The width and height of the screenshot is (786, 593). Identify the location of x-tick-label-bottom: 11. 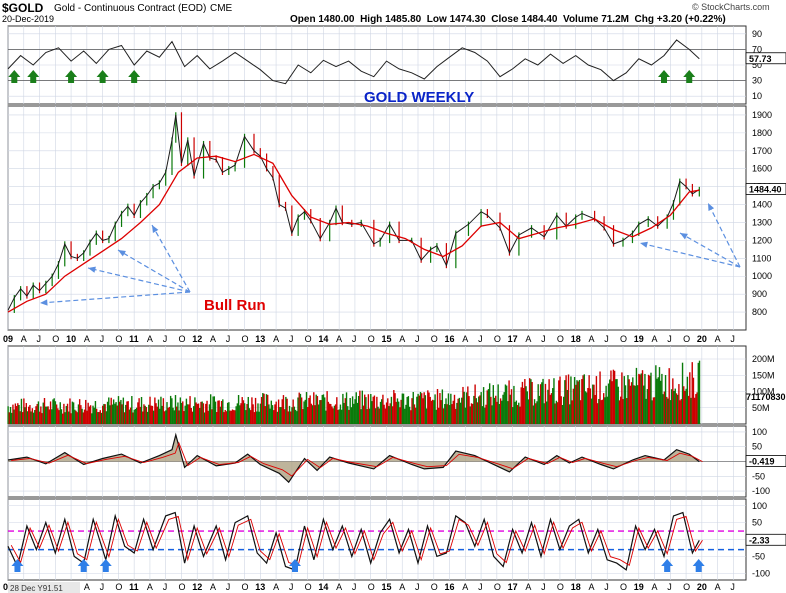
(134, 587).